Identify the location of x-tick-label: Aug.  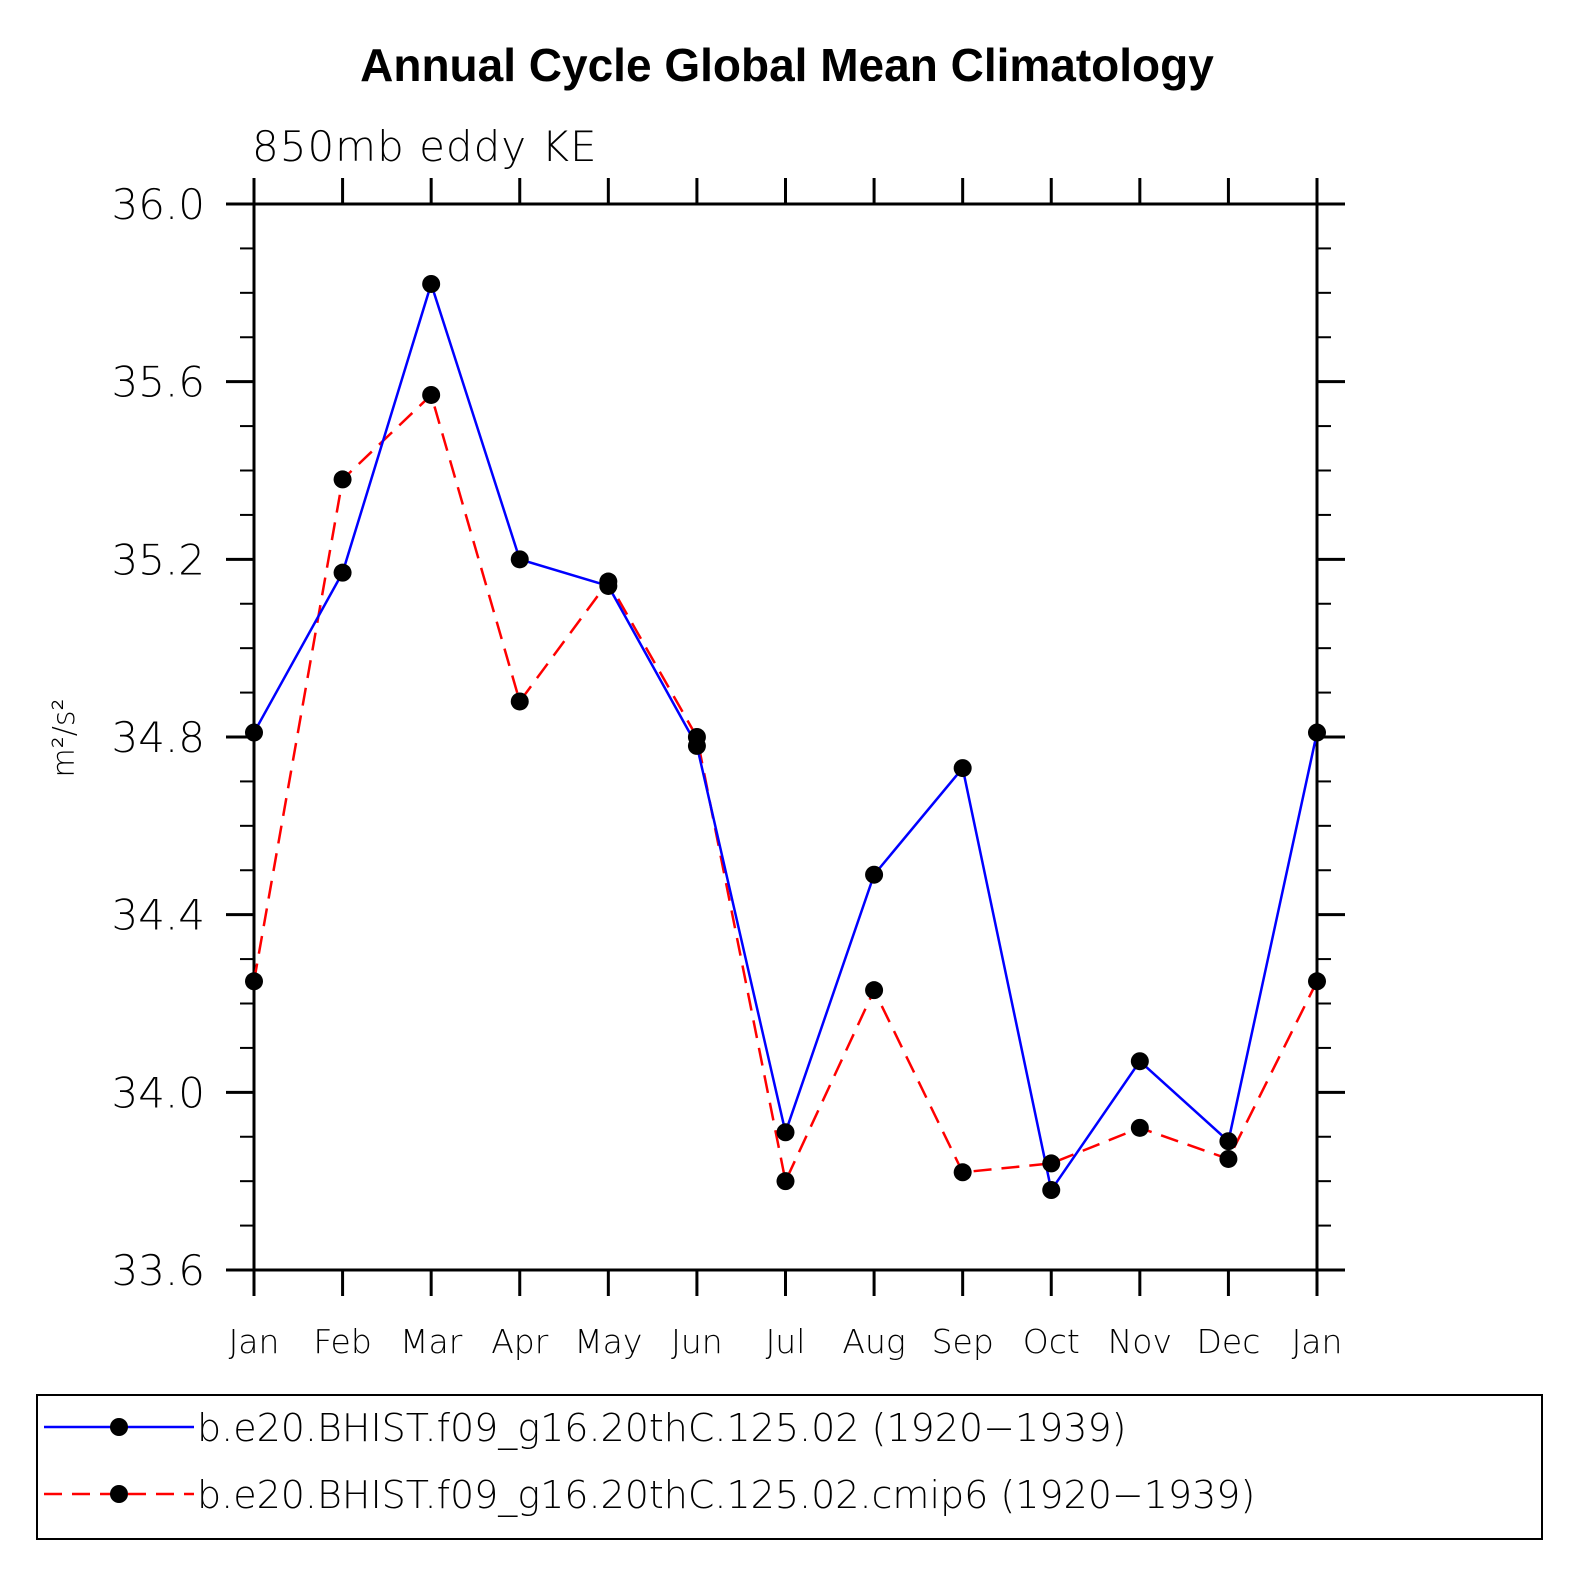
(873, 1341).